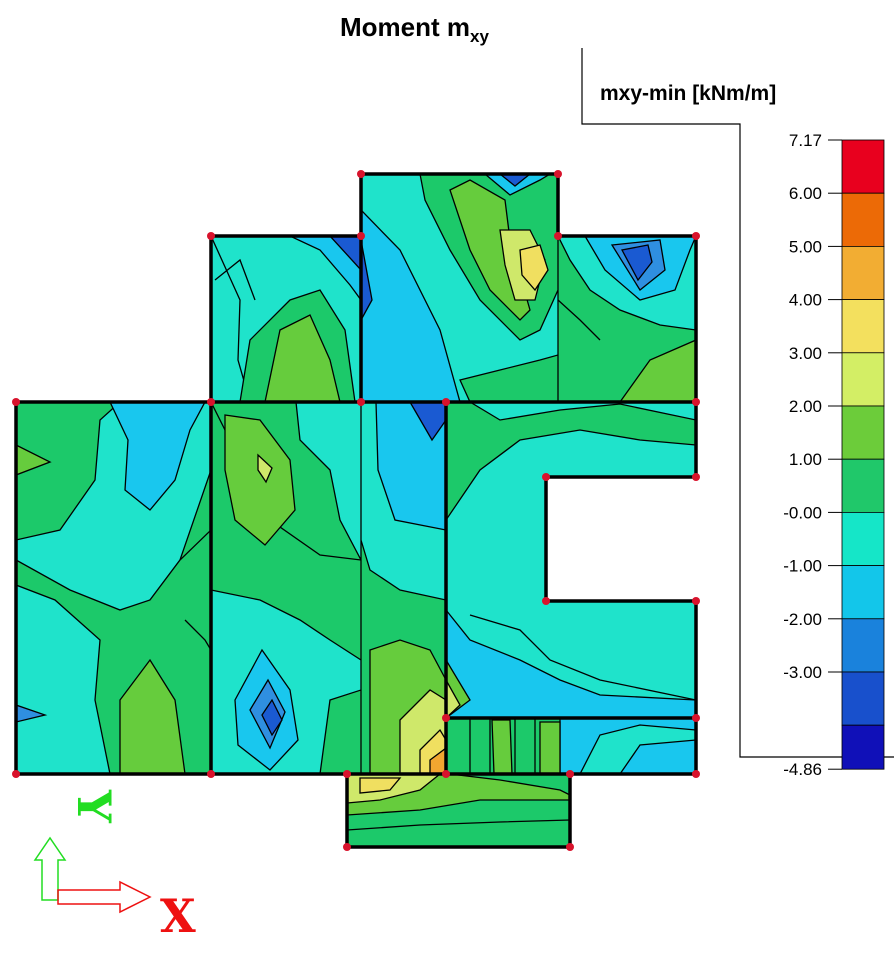 The height and width of the screenshot is (957, 894). I want to click on chart-title: Moment mxy, so click(414, 29).